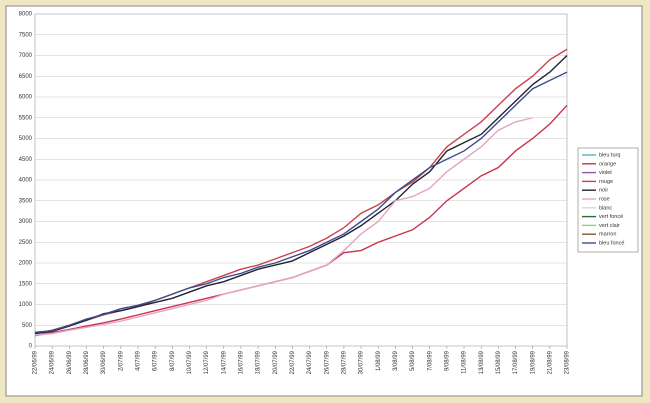 The height and width of the screenshot is (403, 650). I want to click on x-tick-label: 2/07/99, so click(121, 360).